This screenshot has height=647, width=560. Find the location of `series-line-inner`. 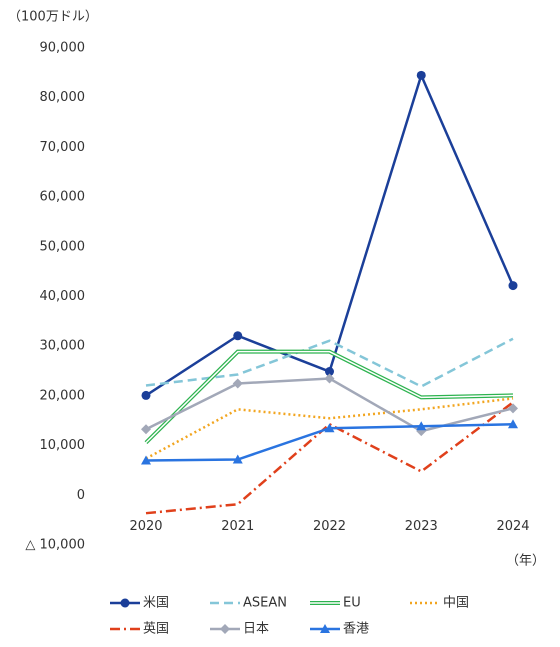

series-line-inner is located at coordinates (329, 397).